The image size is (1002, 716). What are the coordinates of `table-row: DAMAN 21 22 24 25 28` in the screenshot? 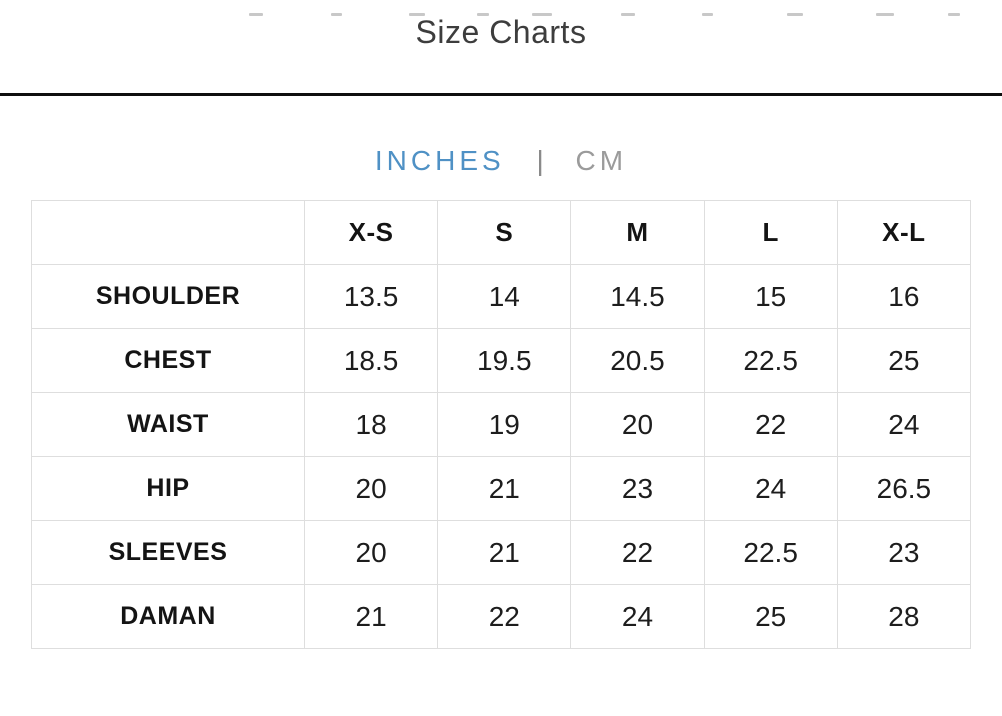 It's located at (501, 616).